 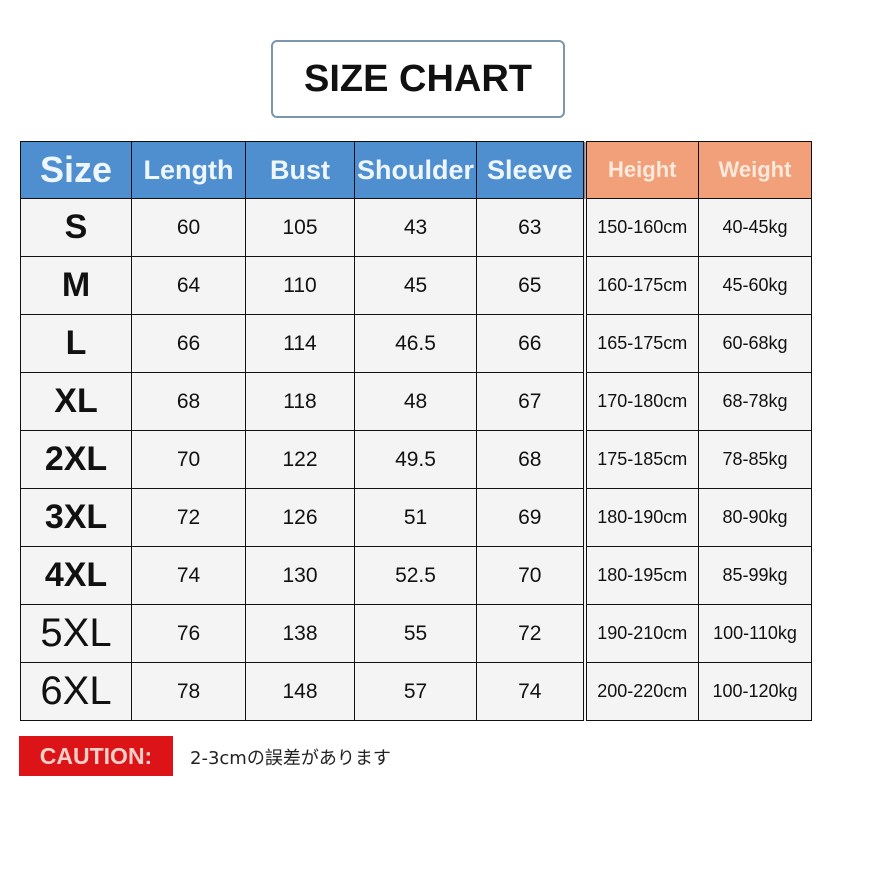 I want to click on cell-weight: 85-99kg, so click(x=755, y=575).